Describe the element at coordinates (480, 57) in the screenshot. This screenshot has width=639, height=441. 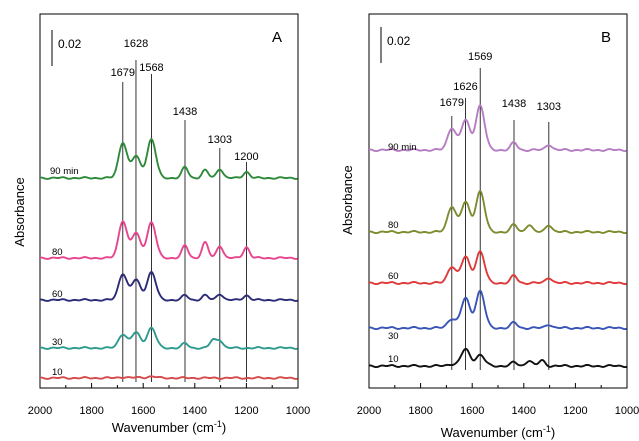
I see `peak-label: 1569` at that location.